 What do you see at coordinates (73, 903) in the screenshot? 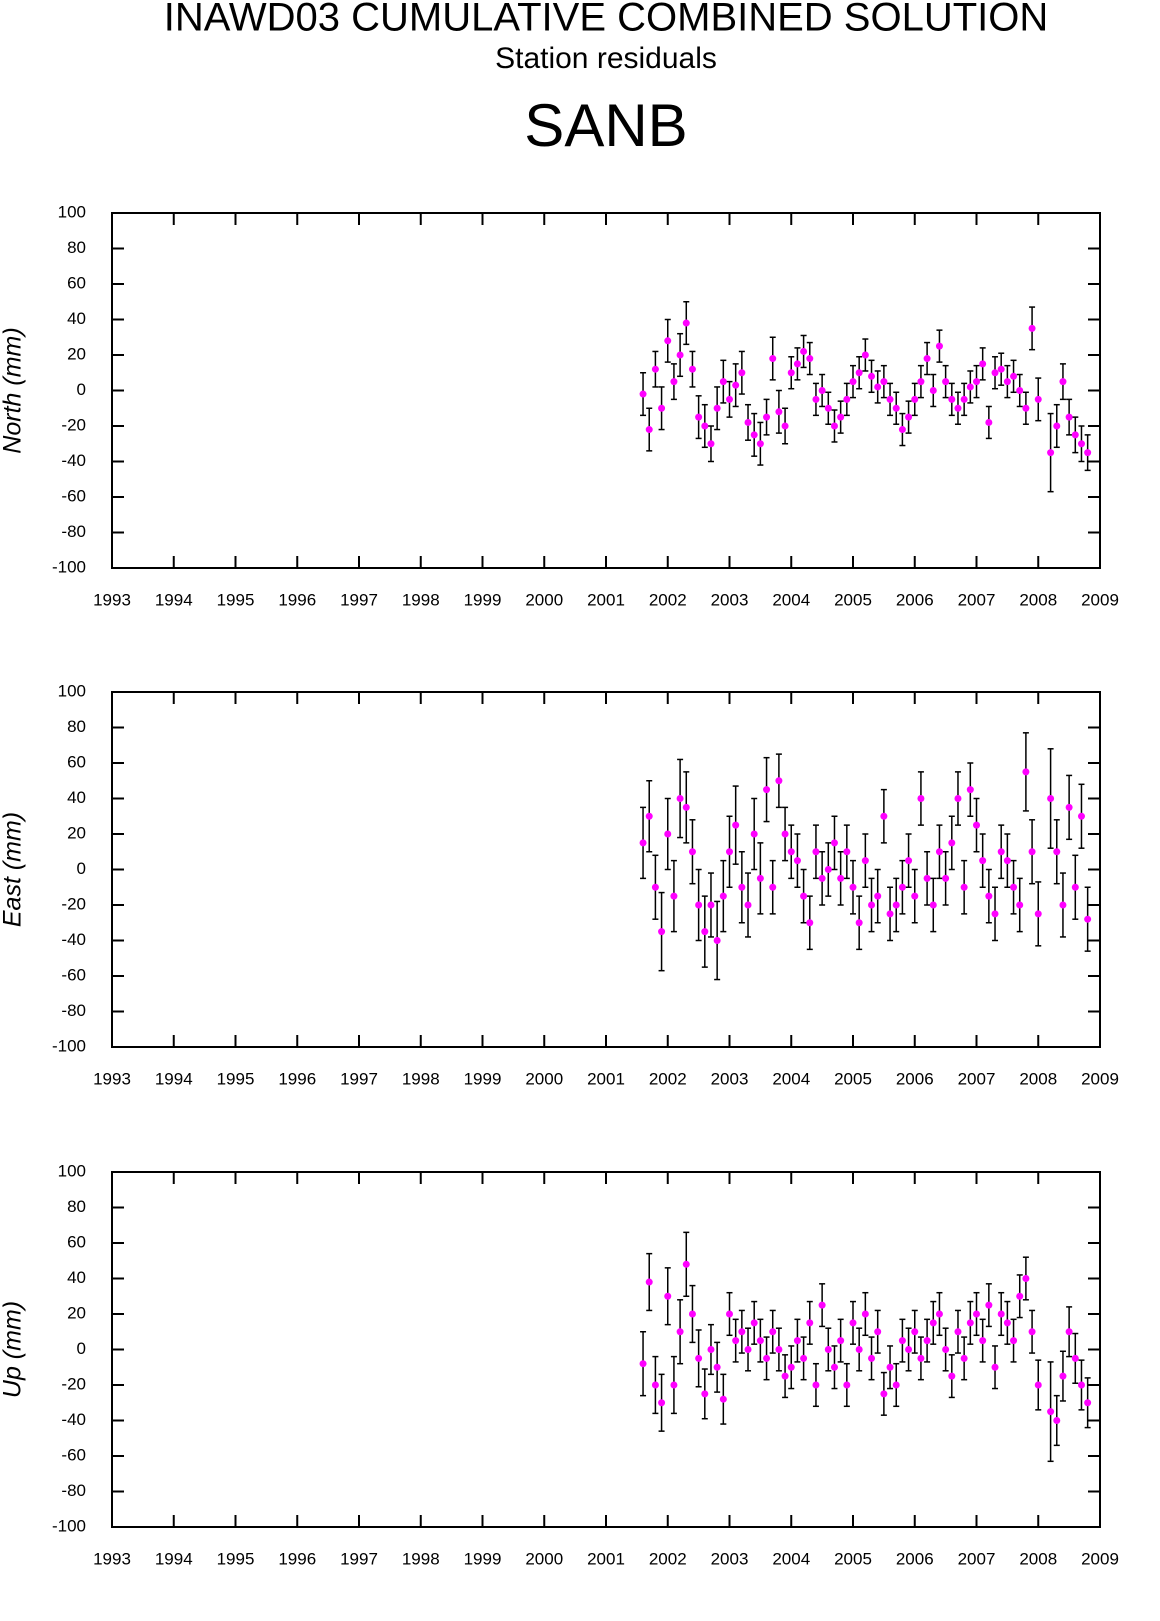
I see `y-tick-label: -20` at bounding box center [73, 903].